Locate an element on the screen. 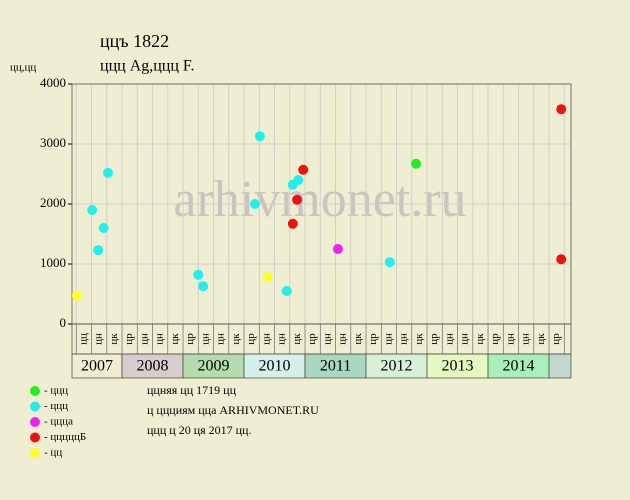 This screenshot has height=500, width=630. note: ц ццциям цца ARHIVMONET.RU is located at coordinates (233, 410).